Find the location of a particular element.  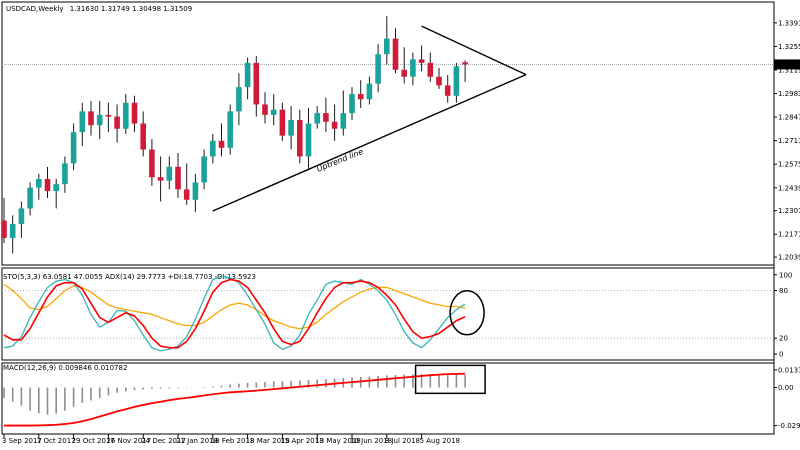

x-tick-label: 24 Dec 2017 is located at coordinates (163, 441).